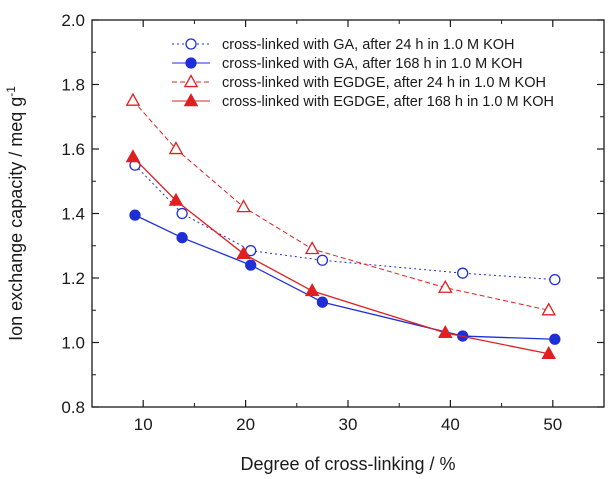  What do you see at coordinates (73, 407) in the screenshot?
I see `y-tick-label: 0.8` at bounding box center [73, 407].